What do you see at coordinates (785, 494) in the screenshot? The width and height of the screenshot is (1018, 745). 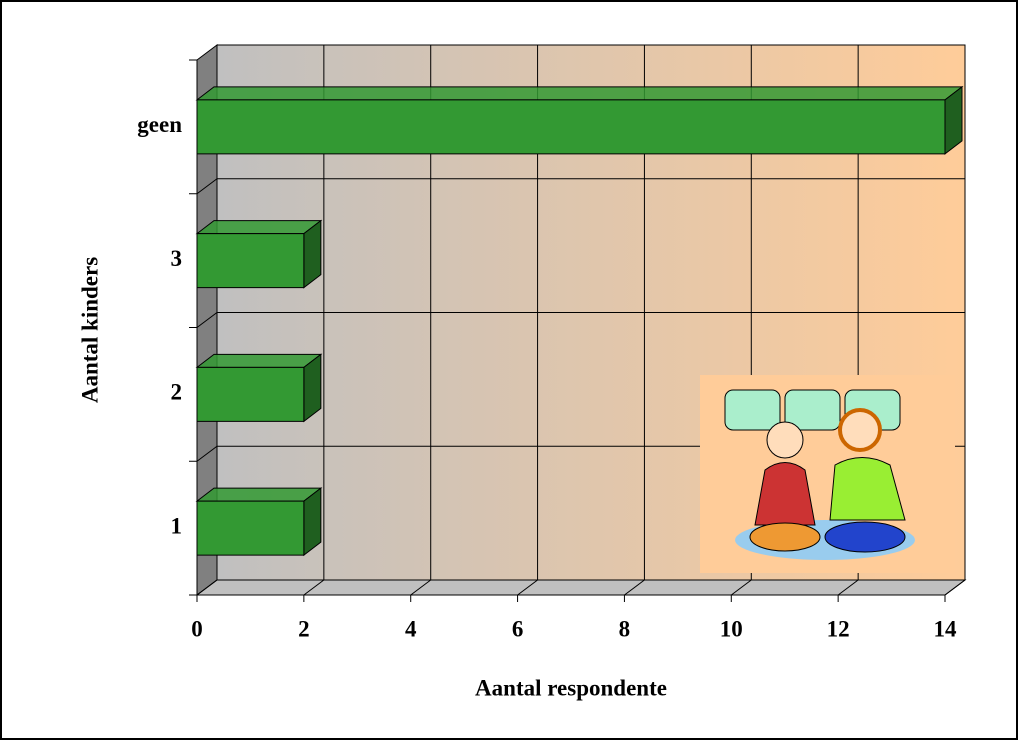 I see `girl-body` at bounding box center [785, 494].